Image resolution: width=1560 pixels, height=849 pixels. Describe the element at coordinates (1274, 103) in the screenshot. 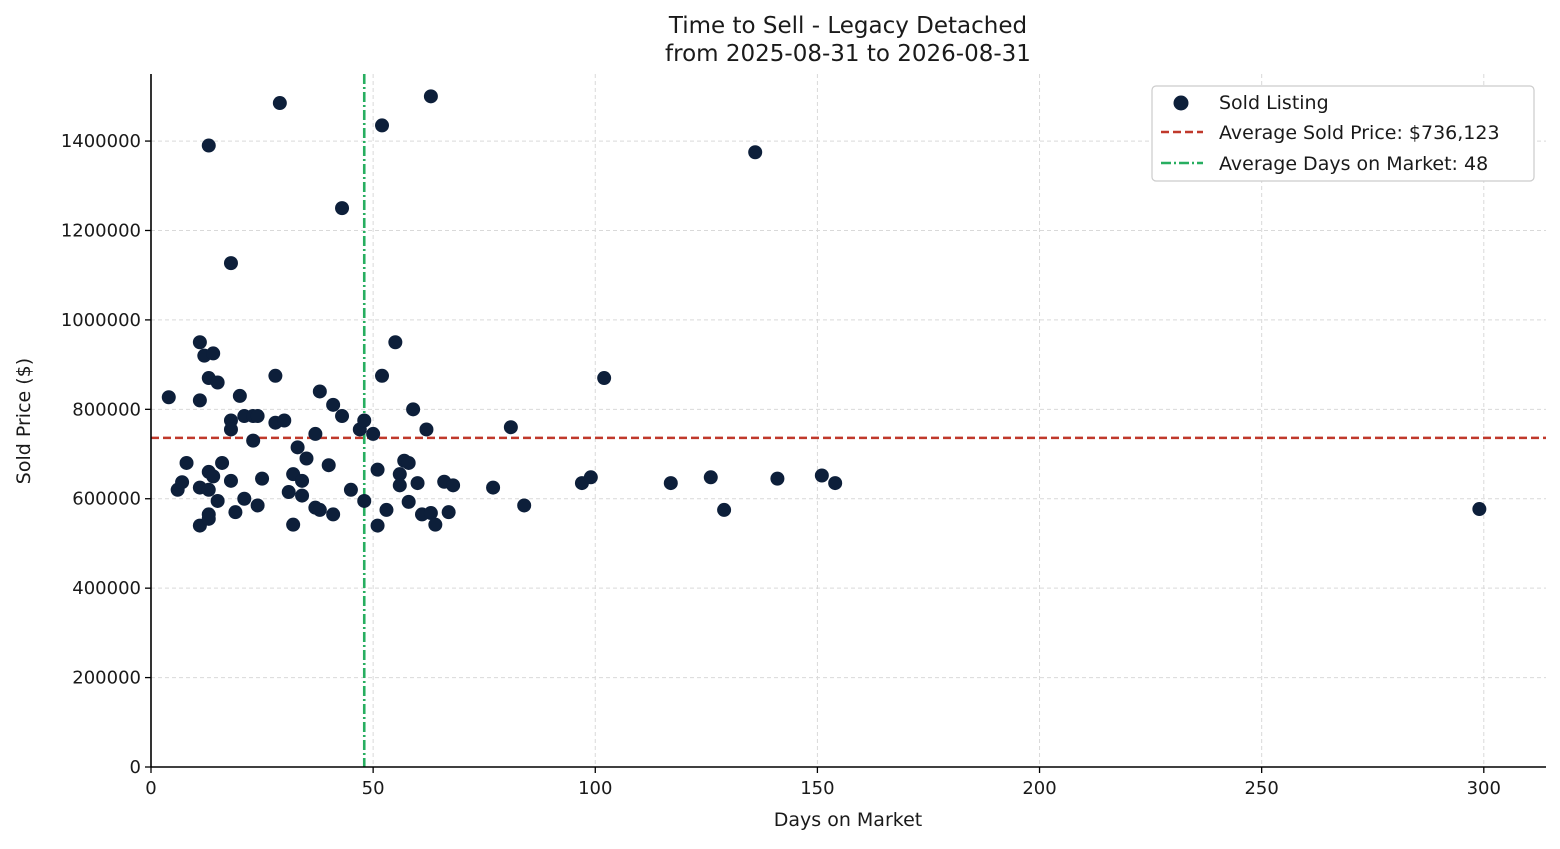

I see `legend-label-sold-listing: Sold Listing` at that location.